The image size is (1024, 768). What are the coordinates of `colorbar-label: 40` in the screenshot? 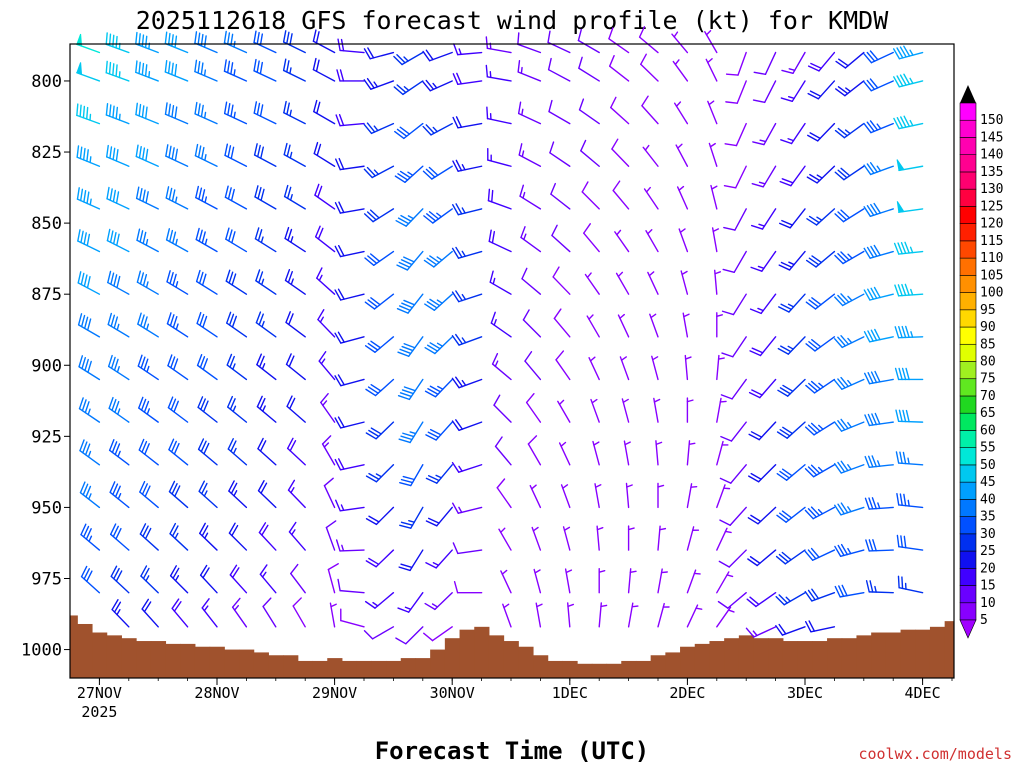 It's located at (988, 499).